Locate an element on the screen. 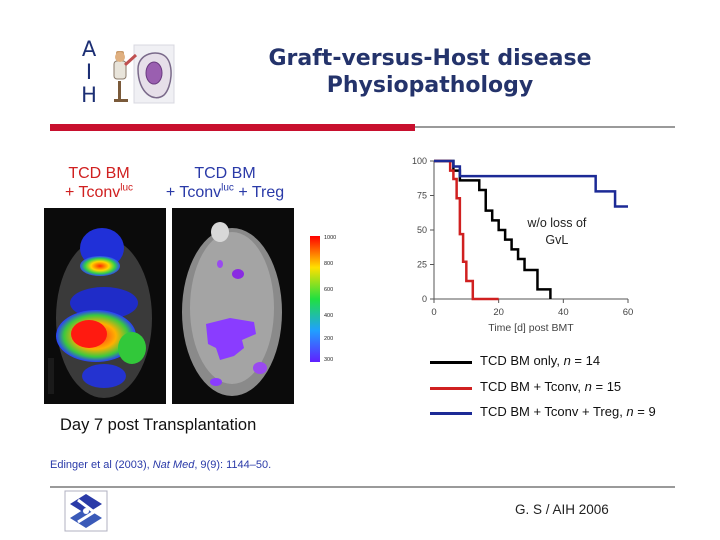  footer-text: G. S / AIH 2006 is located at coordinates (562, 509).